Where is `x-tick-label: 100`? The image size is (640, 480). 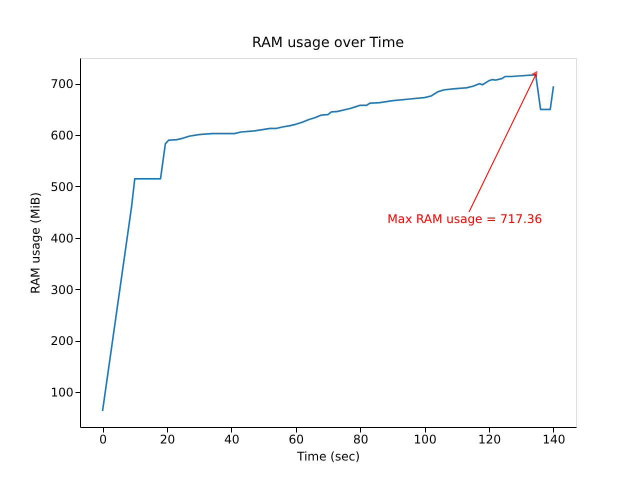 x-tick-label: 100 is located at coordinates (425, 439).